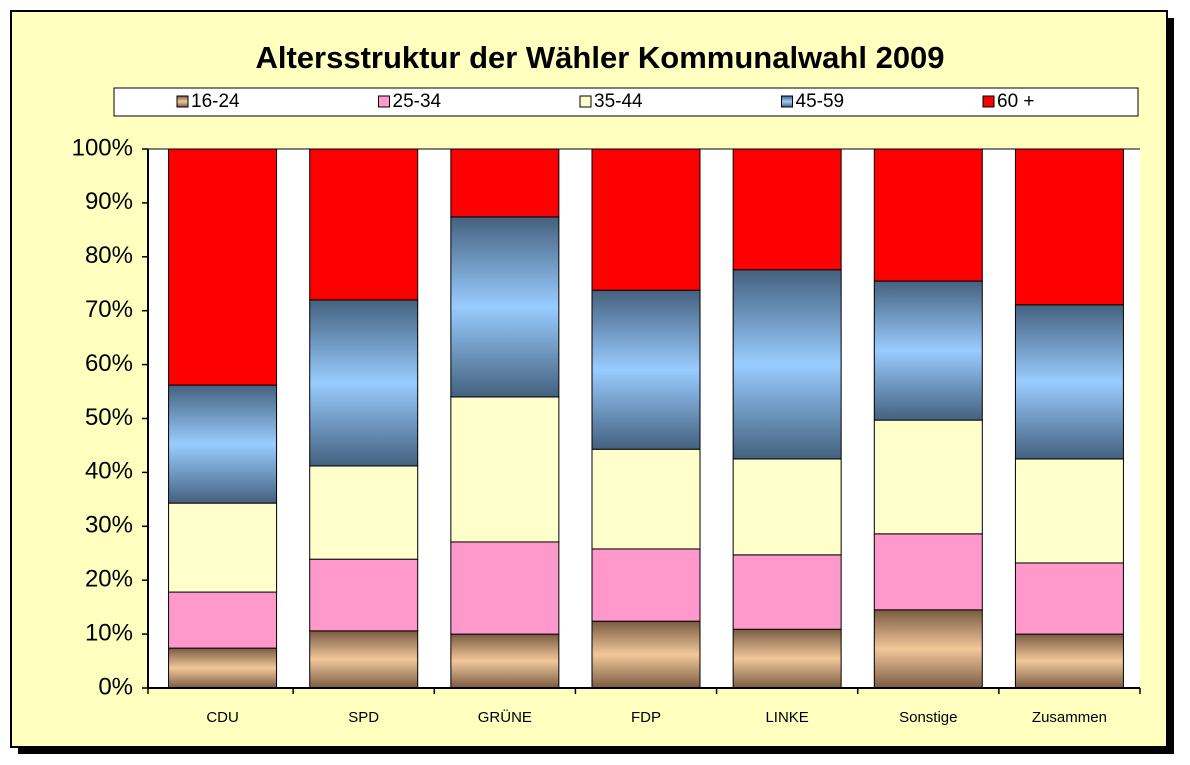 The width and height of the screenshot is (1190, 765). I want to click on y-tick-label: 80%, so click(109, 255).